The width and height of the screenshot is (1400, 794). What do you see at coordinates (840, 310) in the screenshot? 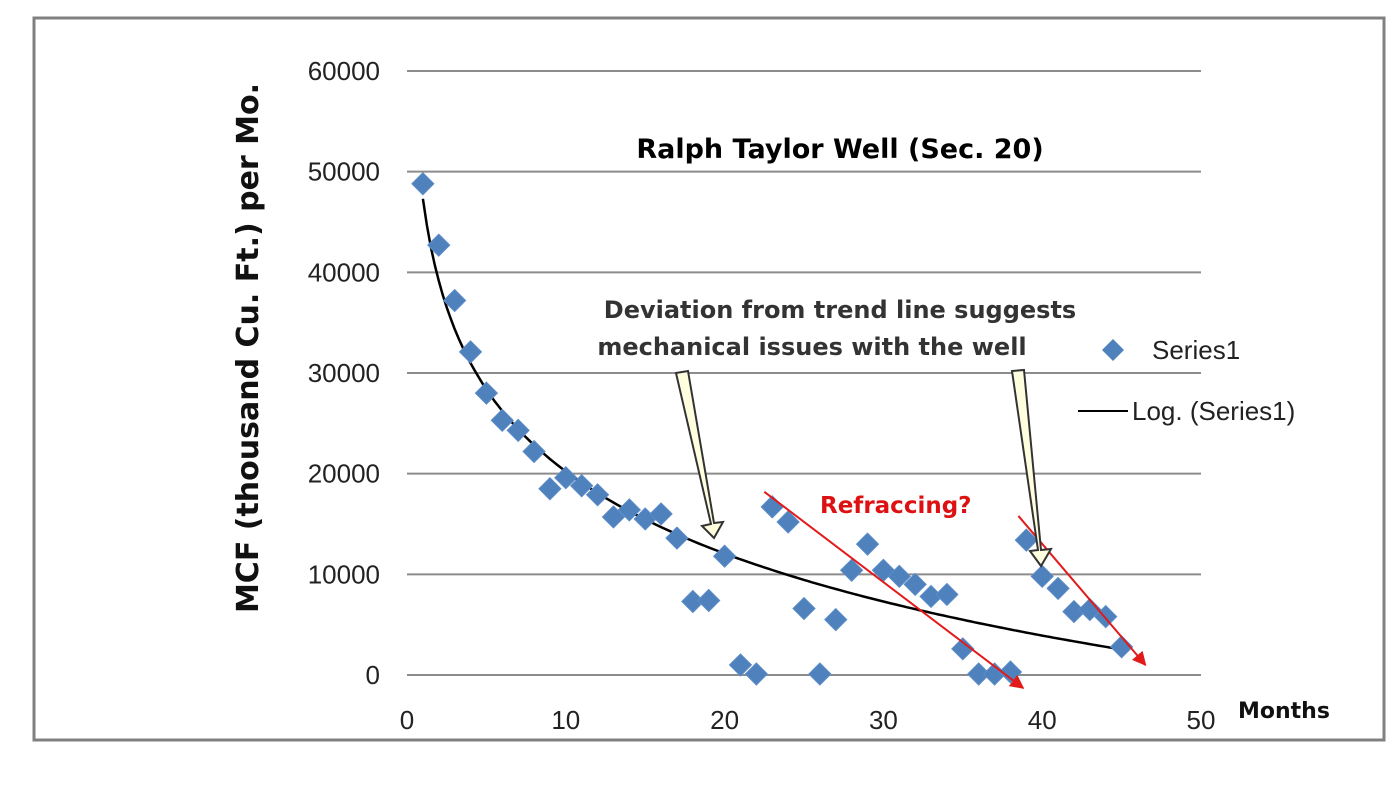
I see `annotation-deviation-line1: Deviation from trend line suggests` at bounding box center [840, 310].